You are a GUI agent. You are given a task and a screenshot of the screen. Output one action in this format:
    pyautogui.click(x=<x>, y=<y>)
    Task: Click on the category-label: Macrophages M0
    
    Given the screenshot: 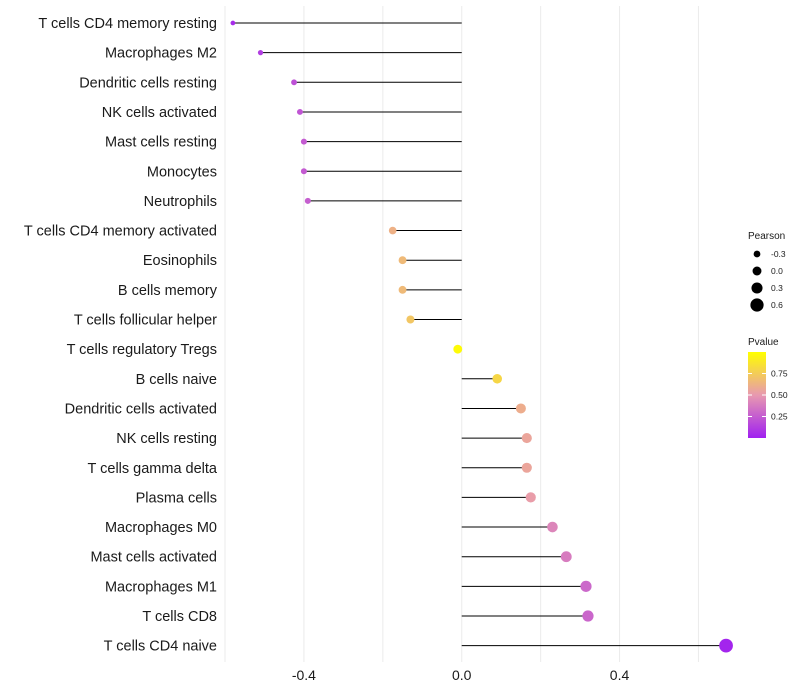 What is the action you would take?
    pyautogui.click(x=161, y=528)
    